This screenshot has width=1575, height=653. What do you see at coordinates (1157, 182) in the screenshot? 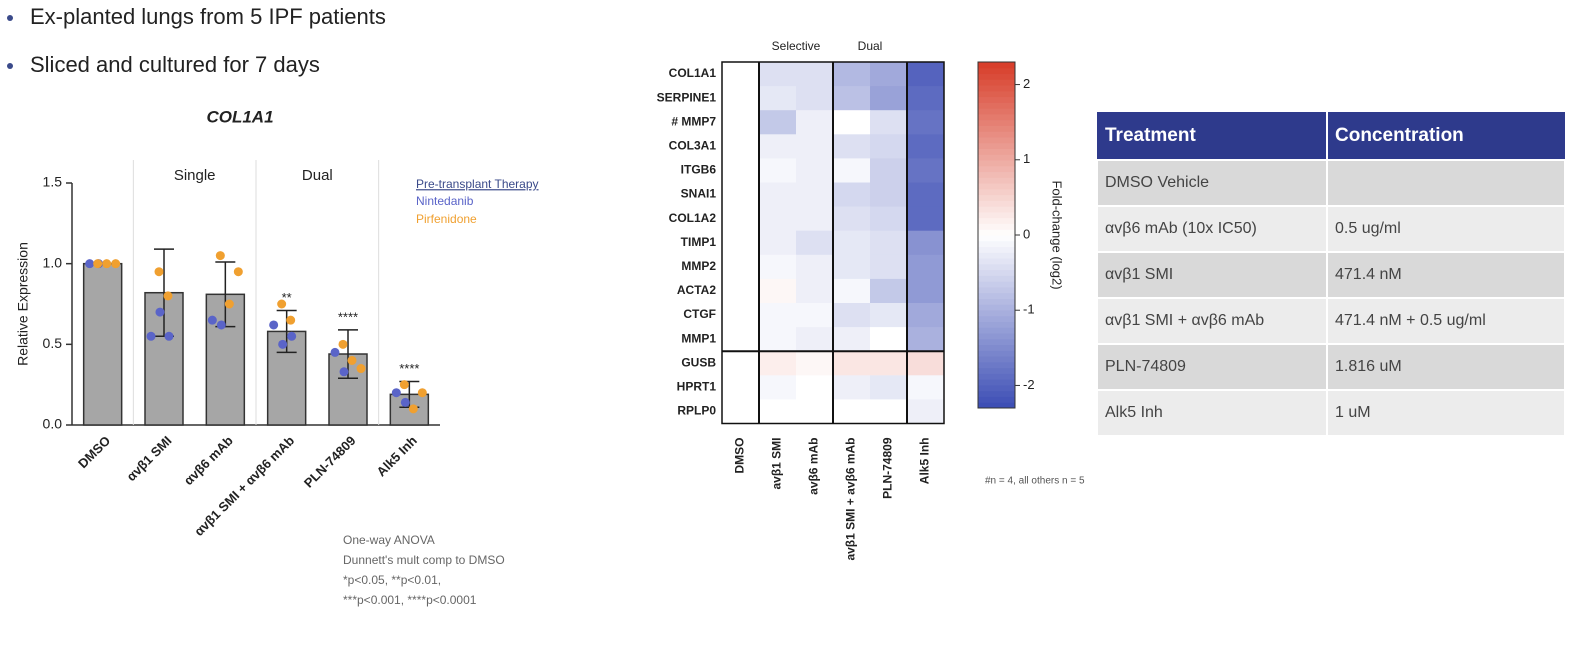
I see `table-cell: DMSO Vehicle` at bounding box center [1157, 182].